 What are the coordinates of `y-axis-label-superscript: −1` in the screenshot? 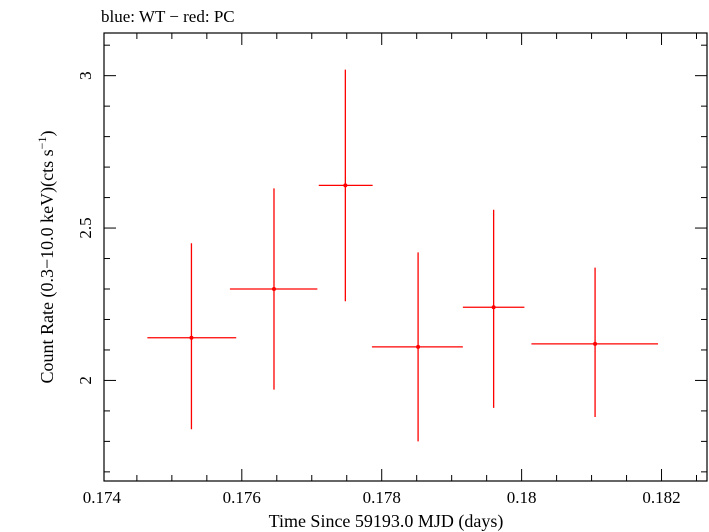 It's located at (42, 143).